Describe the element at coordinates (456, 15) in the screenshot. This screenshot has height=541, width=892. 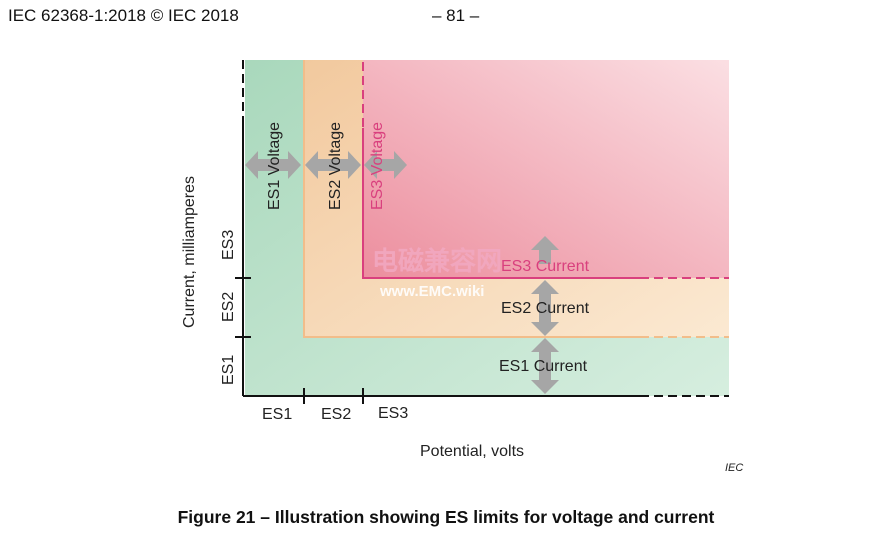
I see `page-number: – 81 –` at that location.